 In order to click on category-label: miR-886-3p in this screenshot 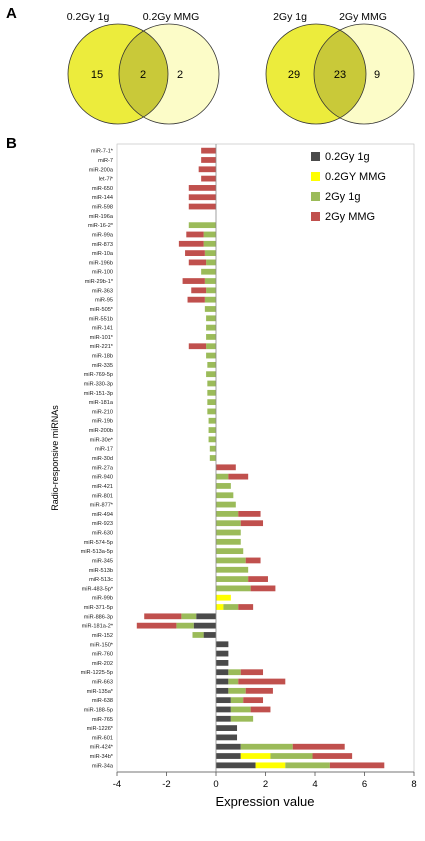, I will do `click(98, 617)`.